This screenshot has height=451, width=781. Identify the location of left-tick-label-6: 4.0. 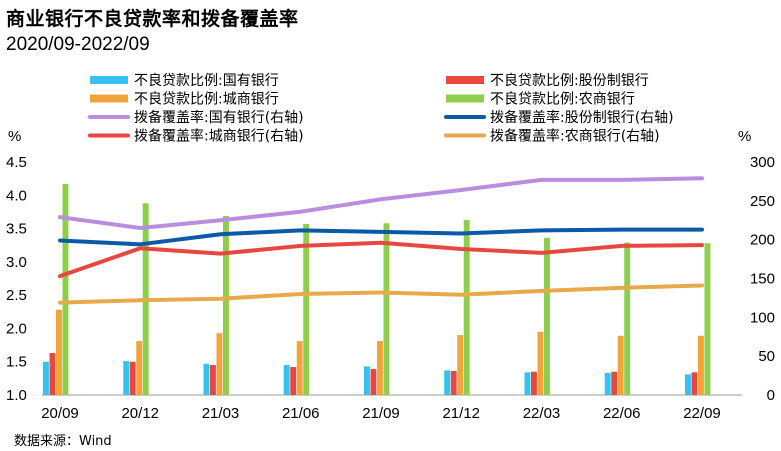
(16, 195).